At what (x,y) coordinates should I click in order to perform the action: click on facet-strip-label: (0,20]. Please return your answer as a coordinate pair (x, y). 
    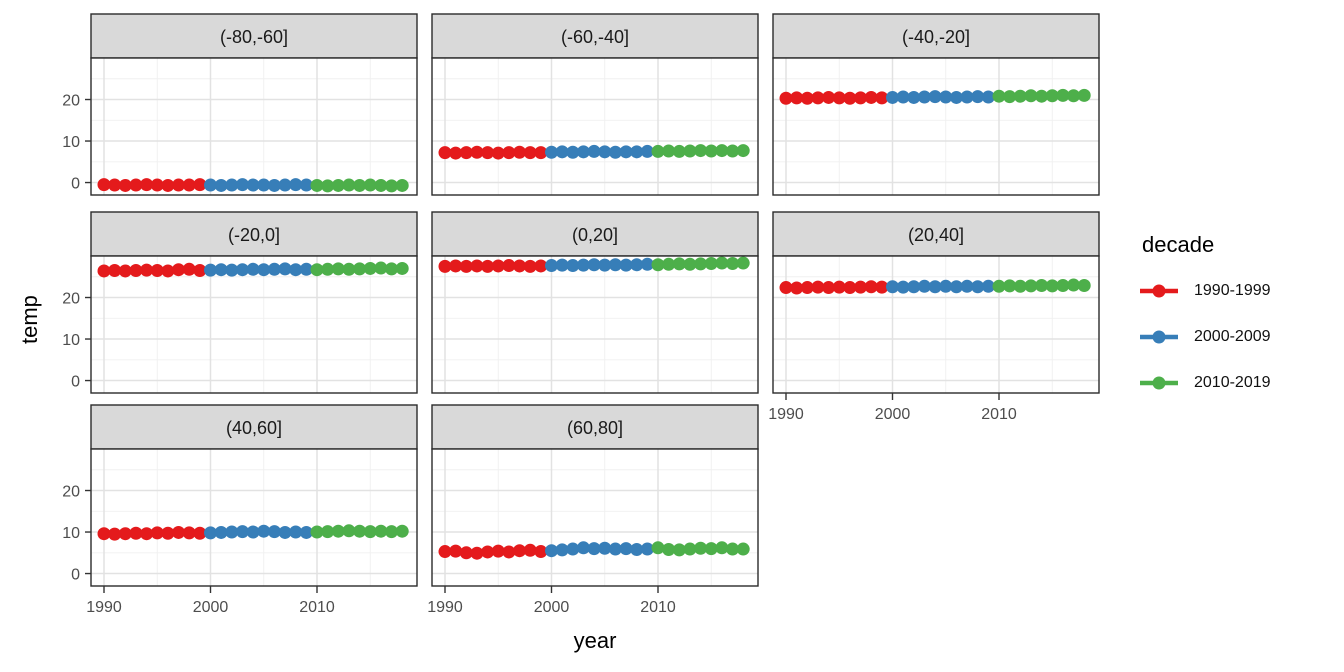
    Looking at the image, I should click on (595, 235).